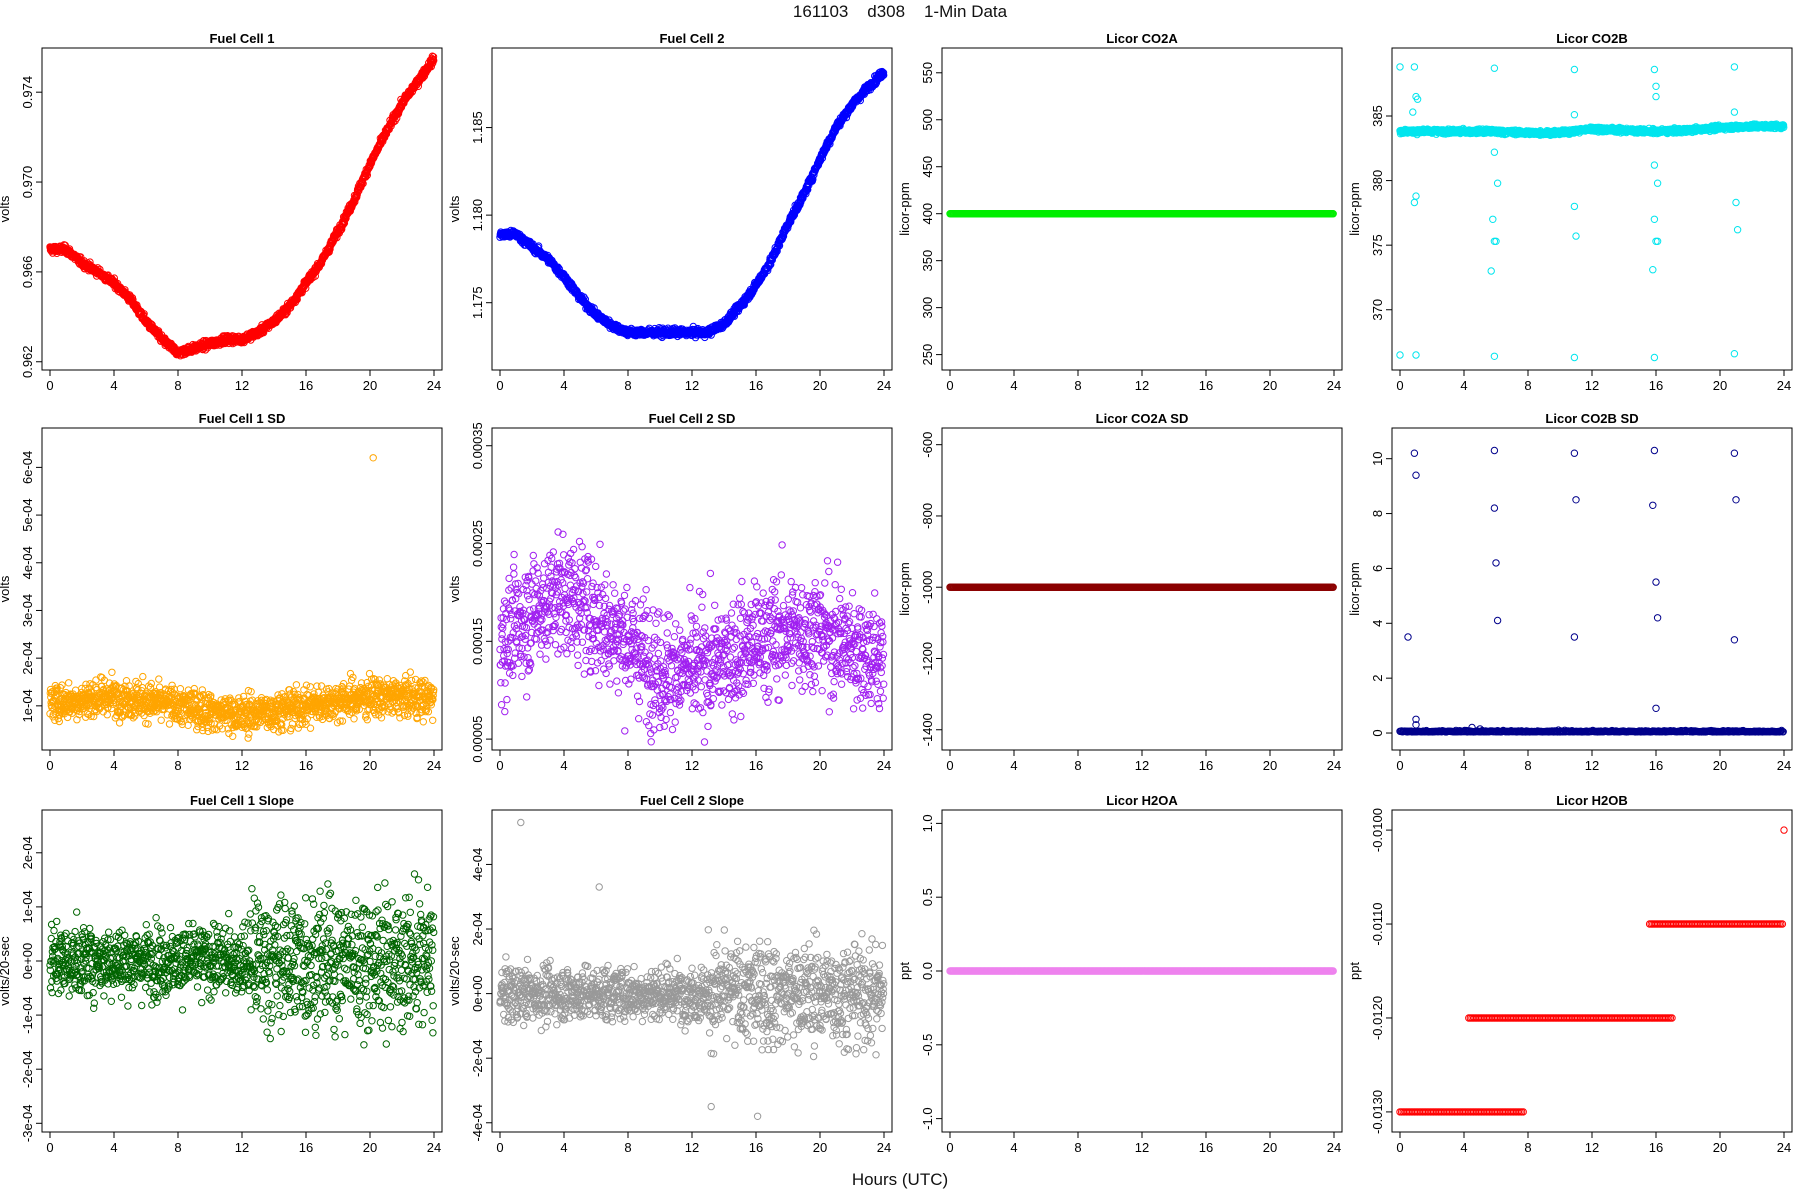  What do you see at coordinates (27, 705) in the screenshot?
I see `y-tick-label: 1e-04` at bounding box center [27, 705].